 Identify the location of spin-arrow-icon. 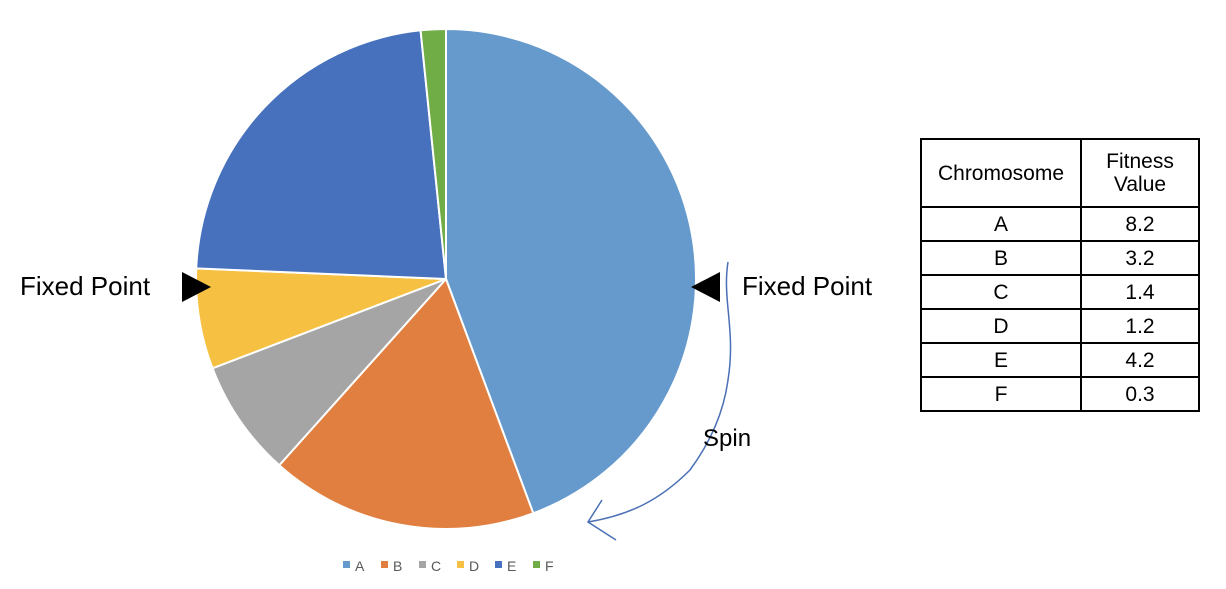
(659, 392).